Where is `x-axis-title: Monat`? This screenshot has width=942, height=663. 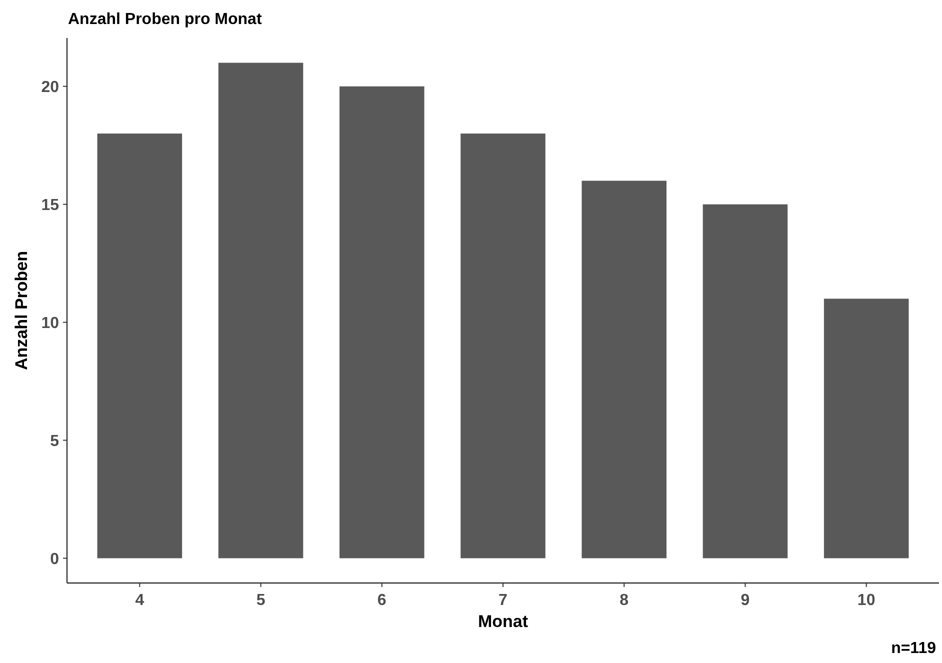 x-axis-title: Monat is located at coordinates (503, 621).